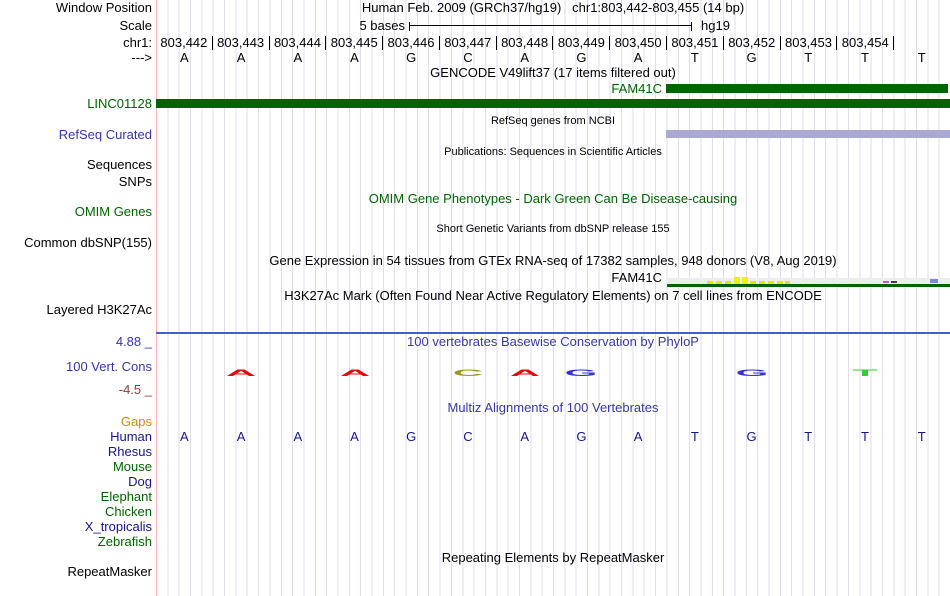 The image size is (950, 596). What do you see at coordinates (119, 103) in the screenshot?
I see `track-label-linc01128: LINC01128` at bounding box center [119, 103].